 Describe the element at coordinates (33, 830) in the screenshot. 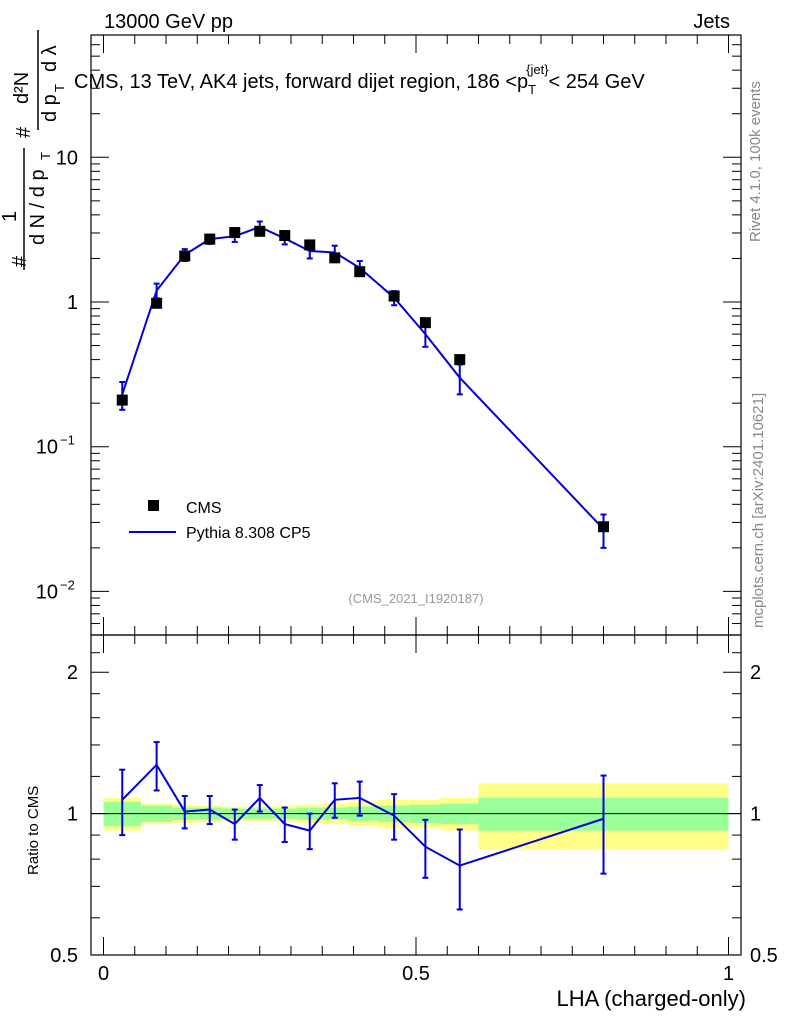

I see `y-axis-label-ratio: Ratio to CMS` at that location.